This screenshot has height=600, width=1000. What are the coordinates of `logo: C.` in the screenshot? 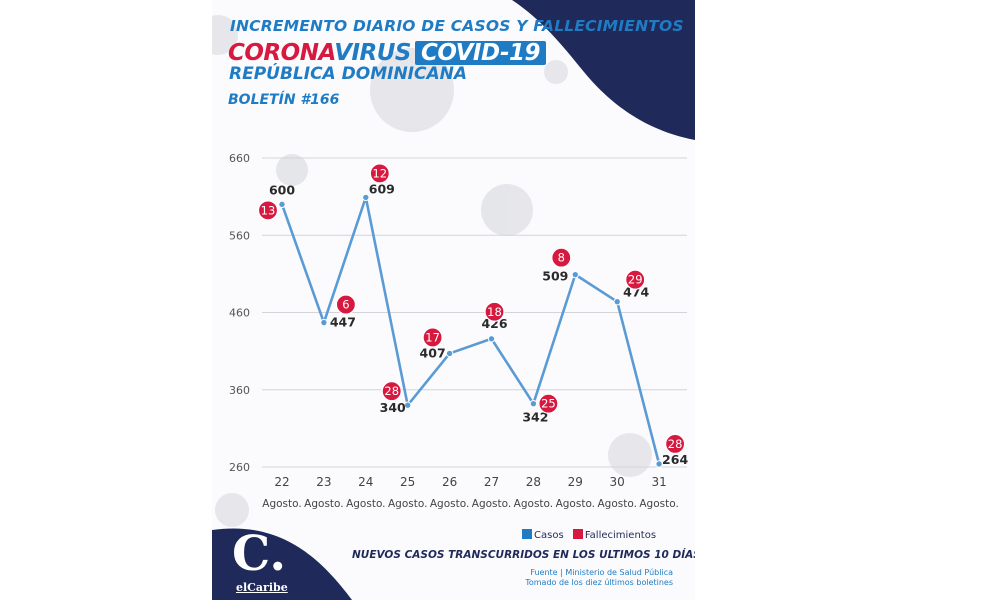 It's located at (259, 554).